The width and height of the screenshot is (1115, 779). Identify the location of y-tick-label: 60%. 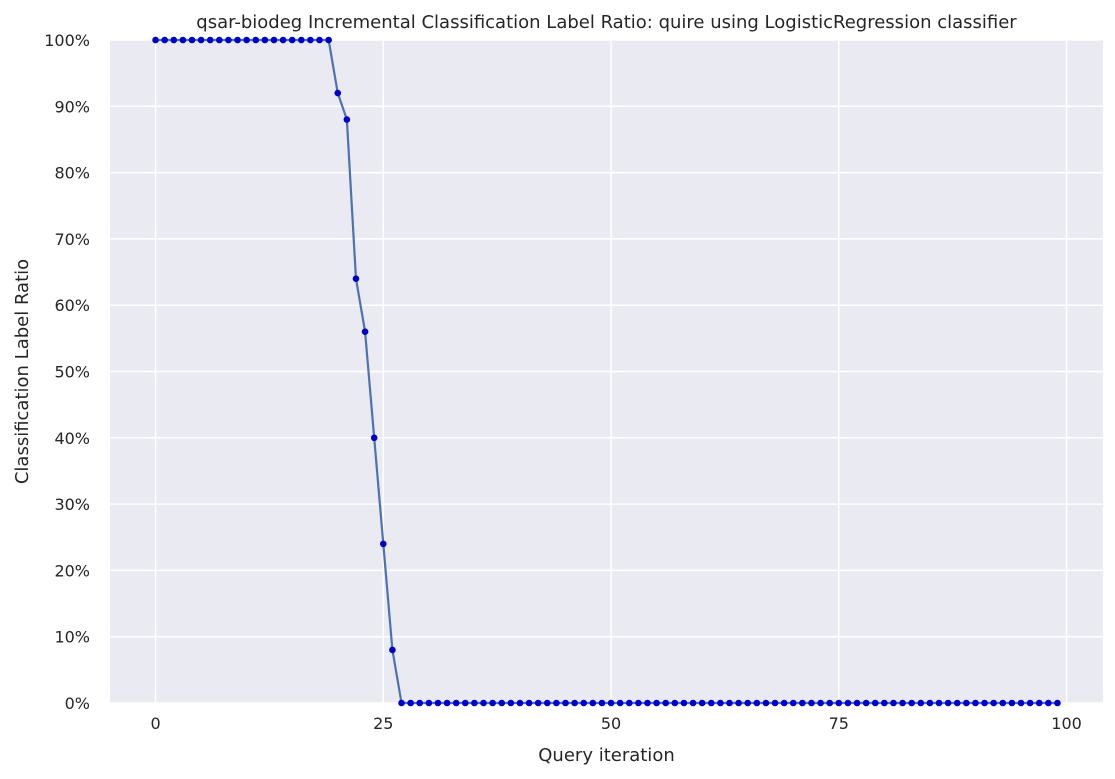
(72, 305).